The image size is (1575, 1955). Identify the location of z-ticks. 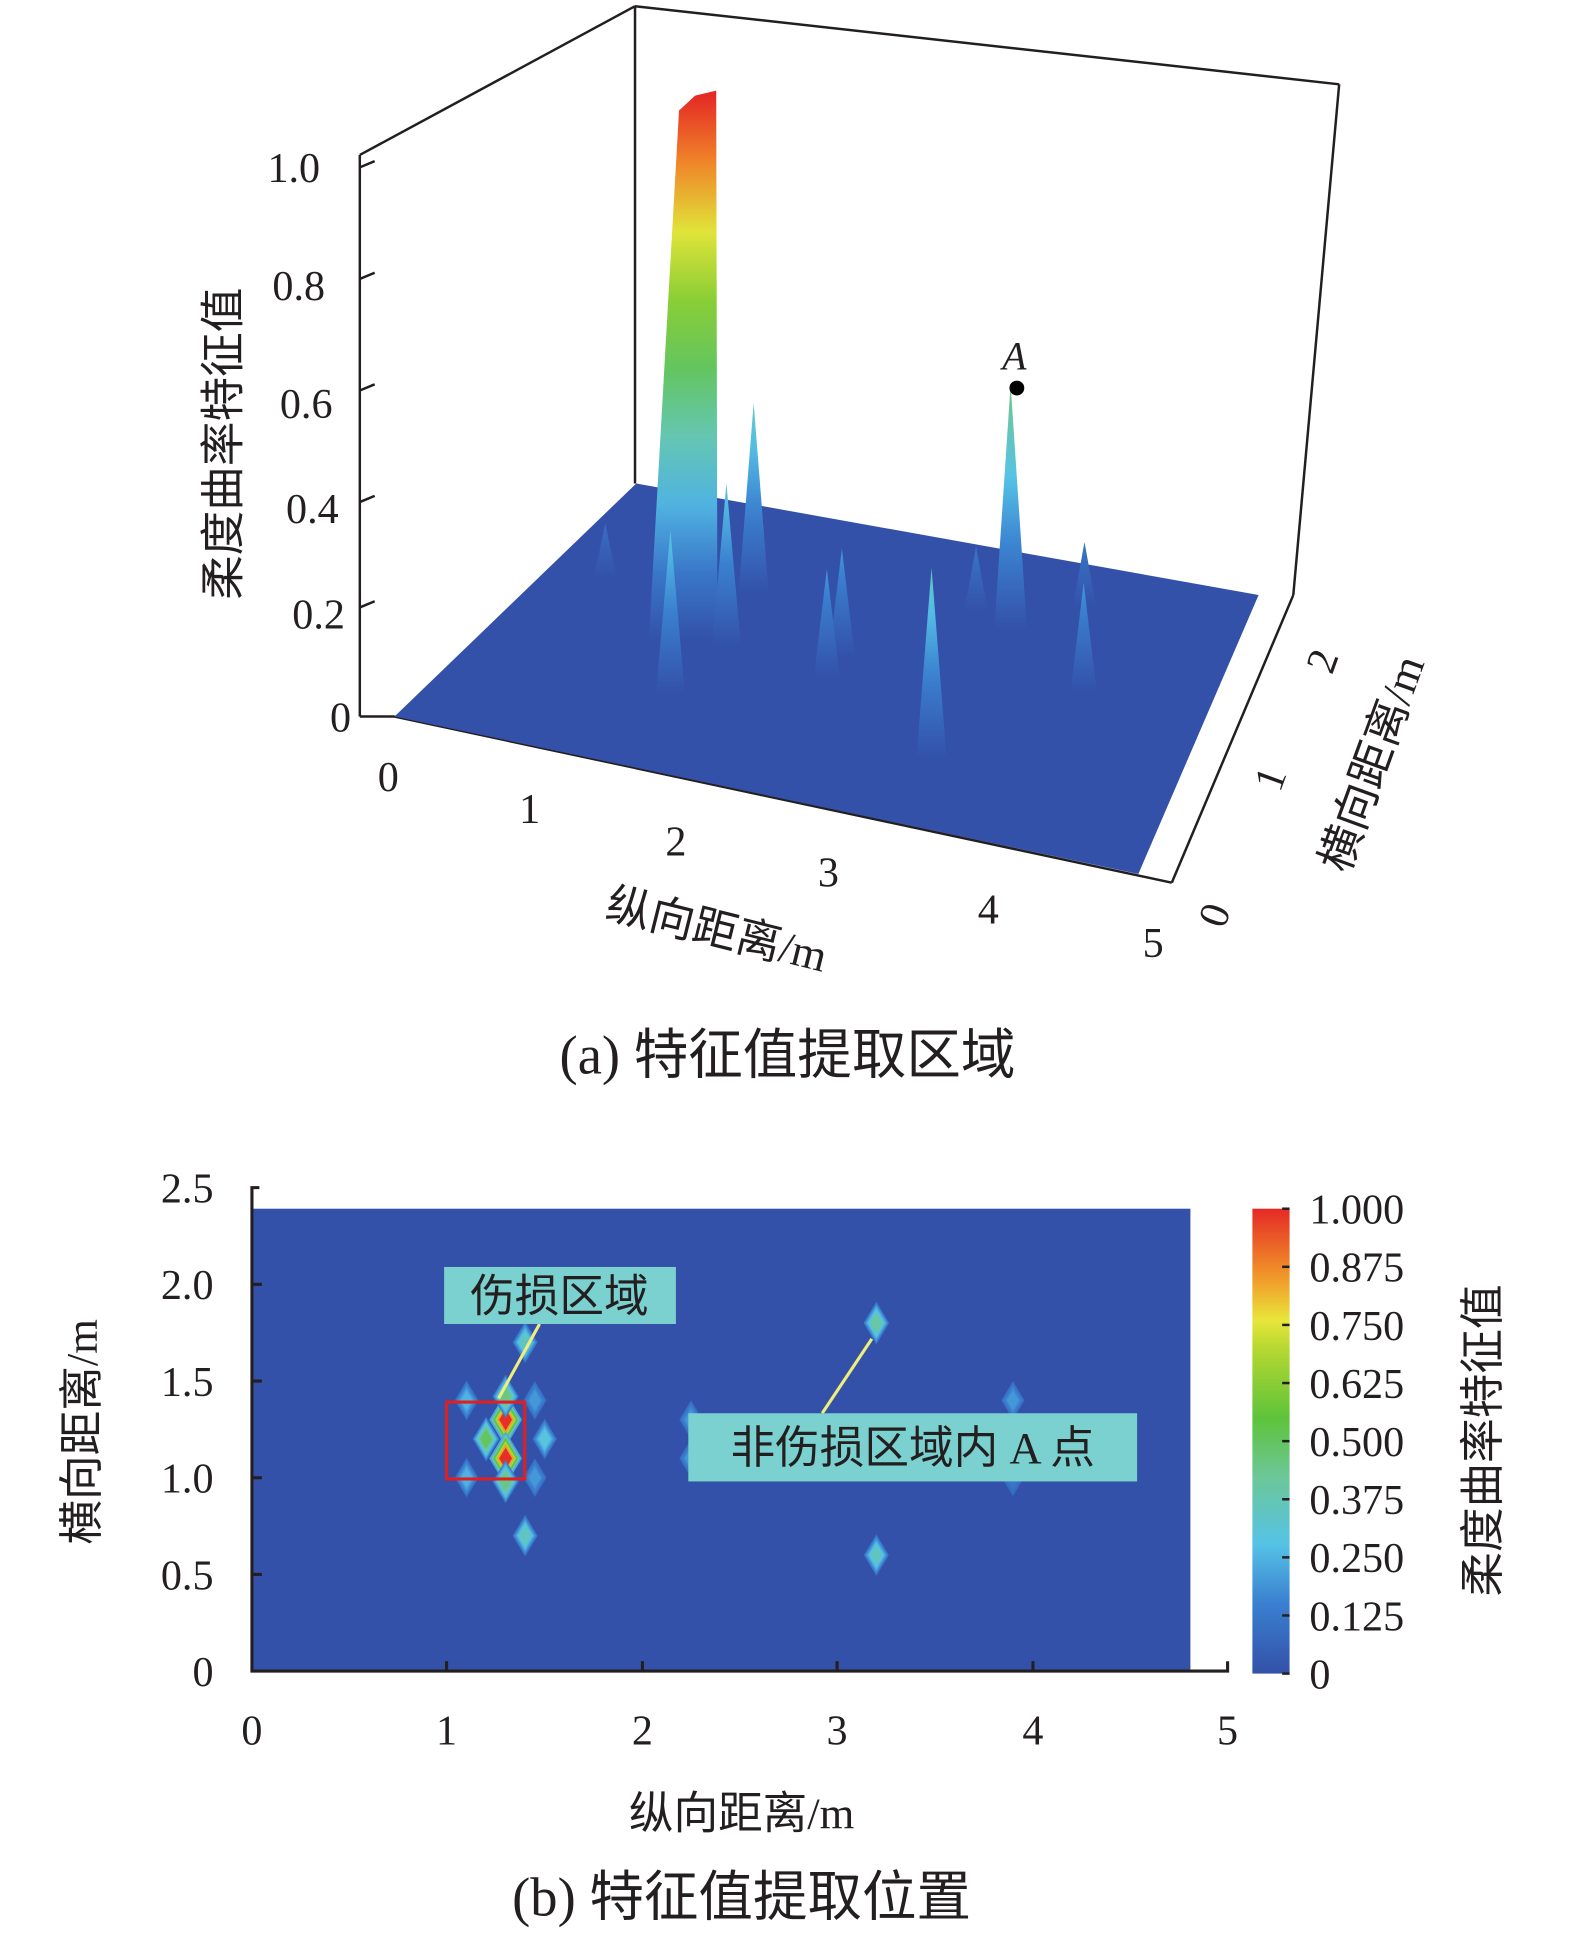
(367, 384).